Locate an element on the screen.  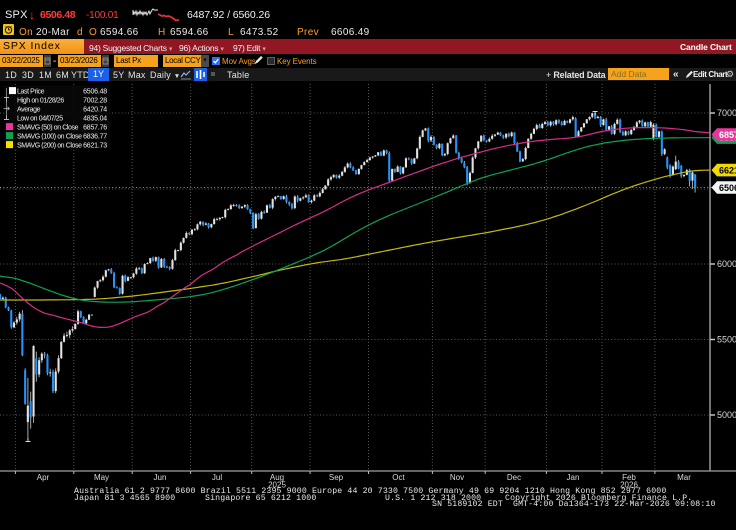
svg-text: Sep is located at coordinates (336, 477).